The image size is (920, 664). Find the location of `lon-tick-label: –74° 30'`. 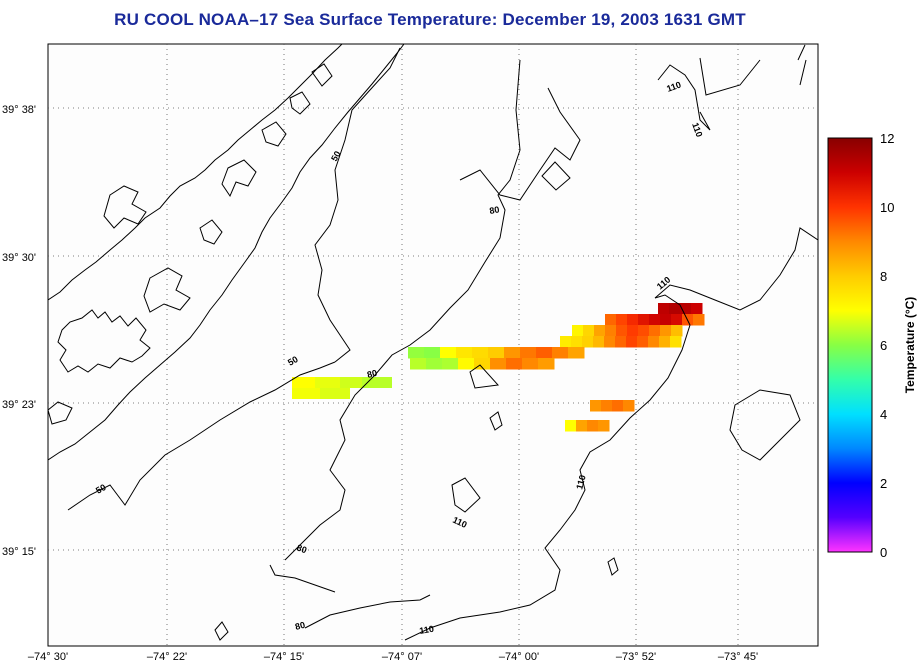

lon-tick-label: –74° 30' is located at coordinates (48, 657).